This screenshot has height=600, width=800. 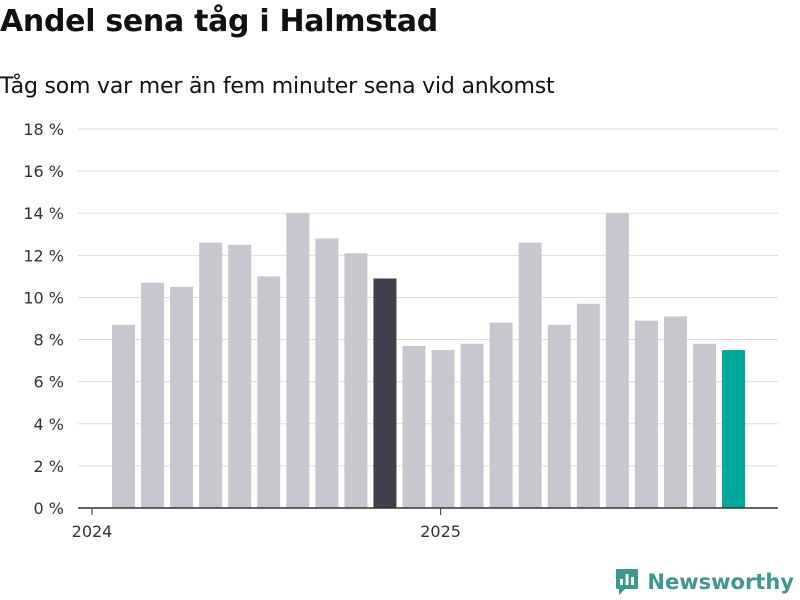 I want to click on brand-name: Newsworthy, so click(x=720, y=582).